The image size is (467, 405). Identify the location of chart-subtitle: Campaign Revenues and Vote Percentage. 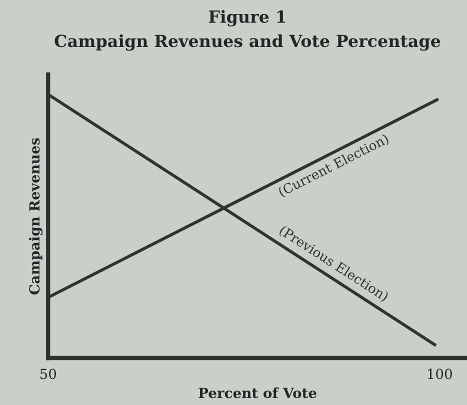
(247, 42).